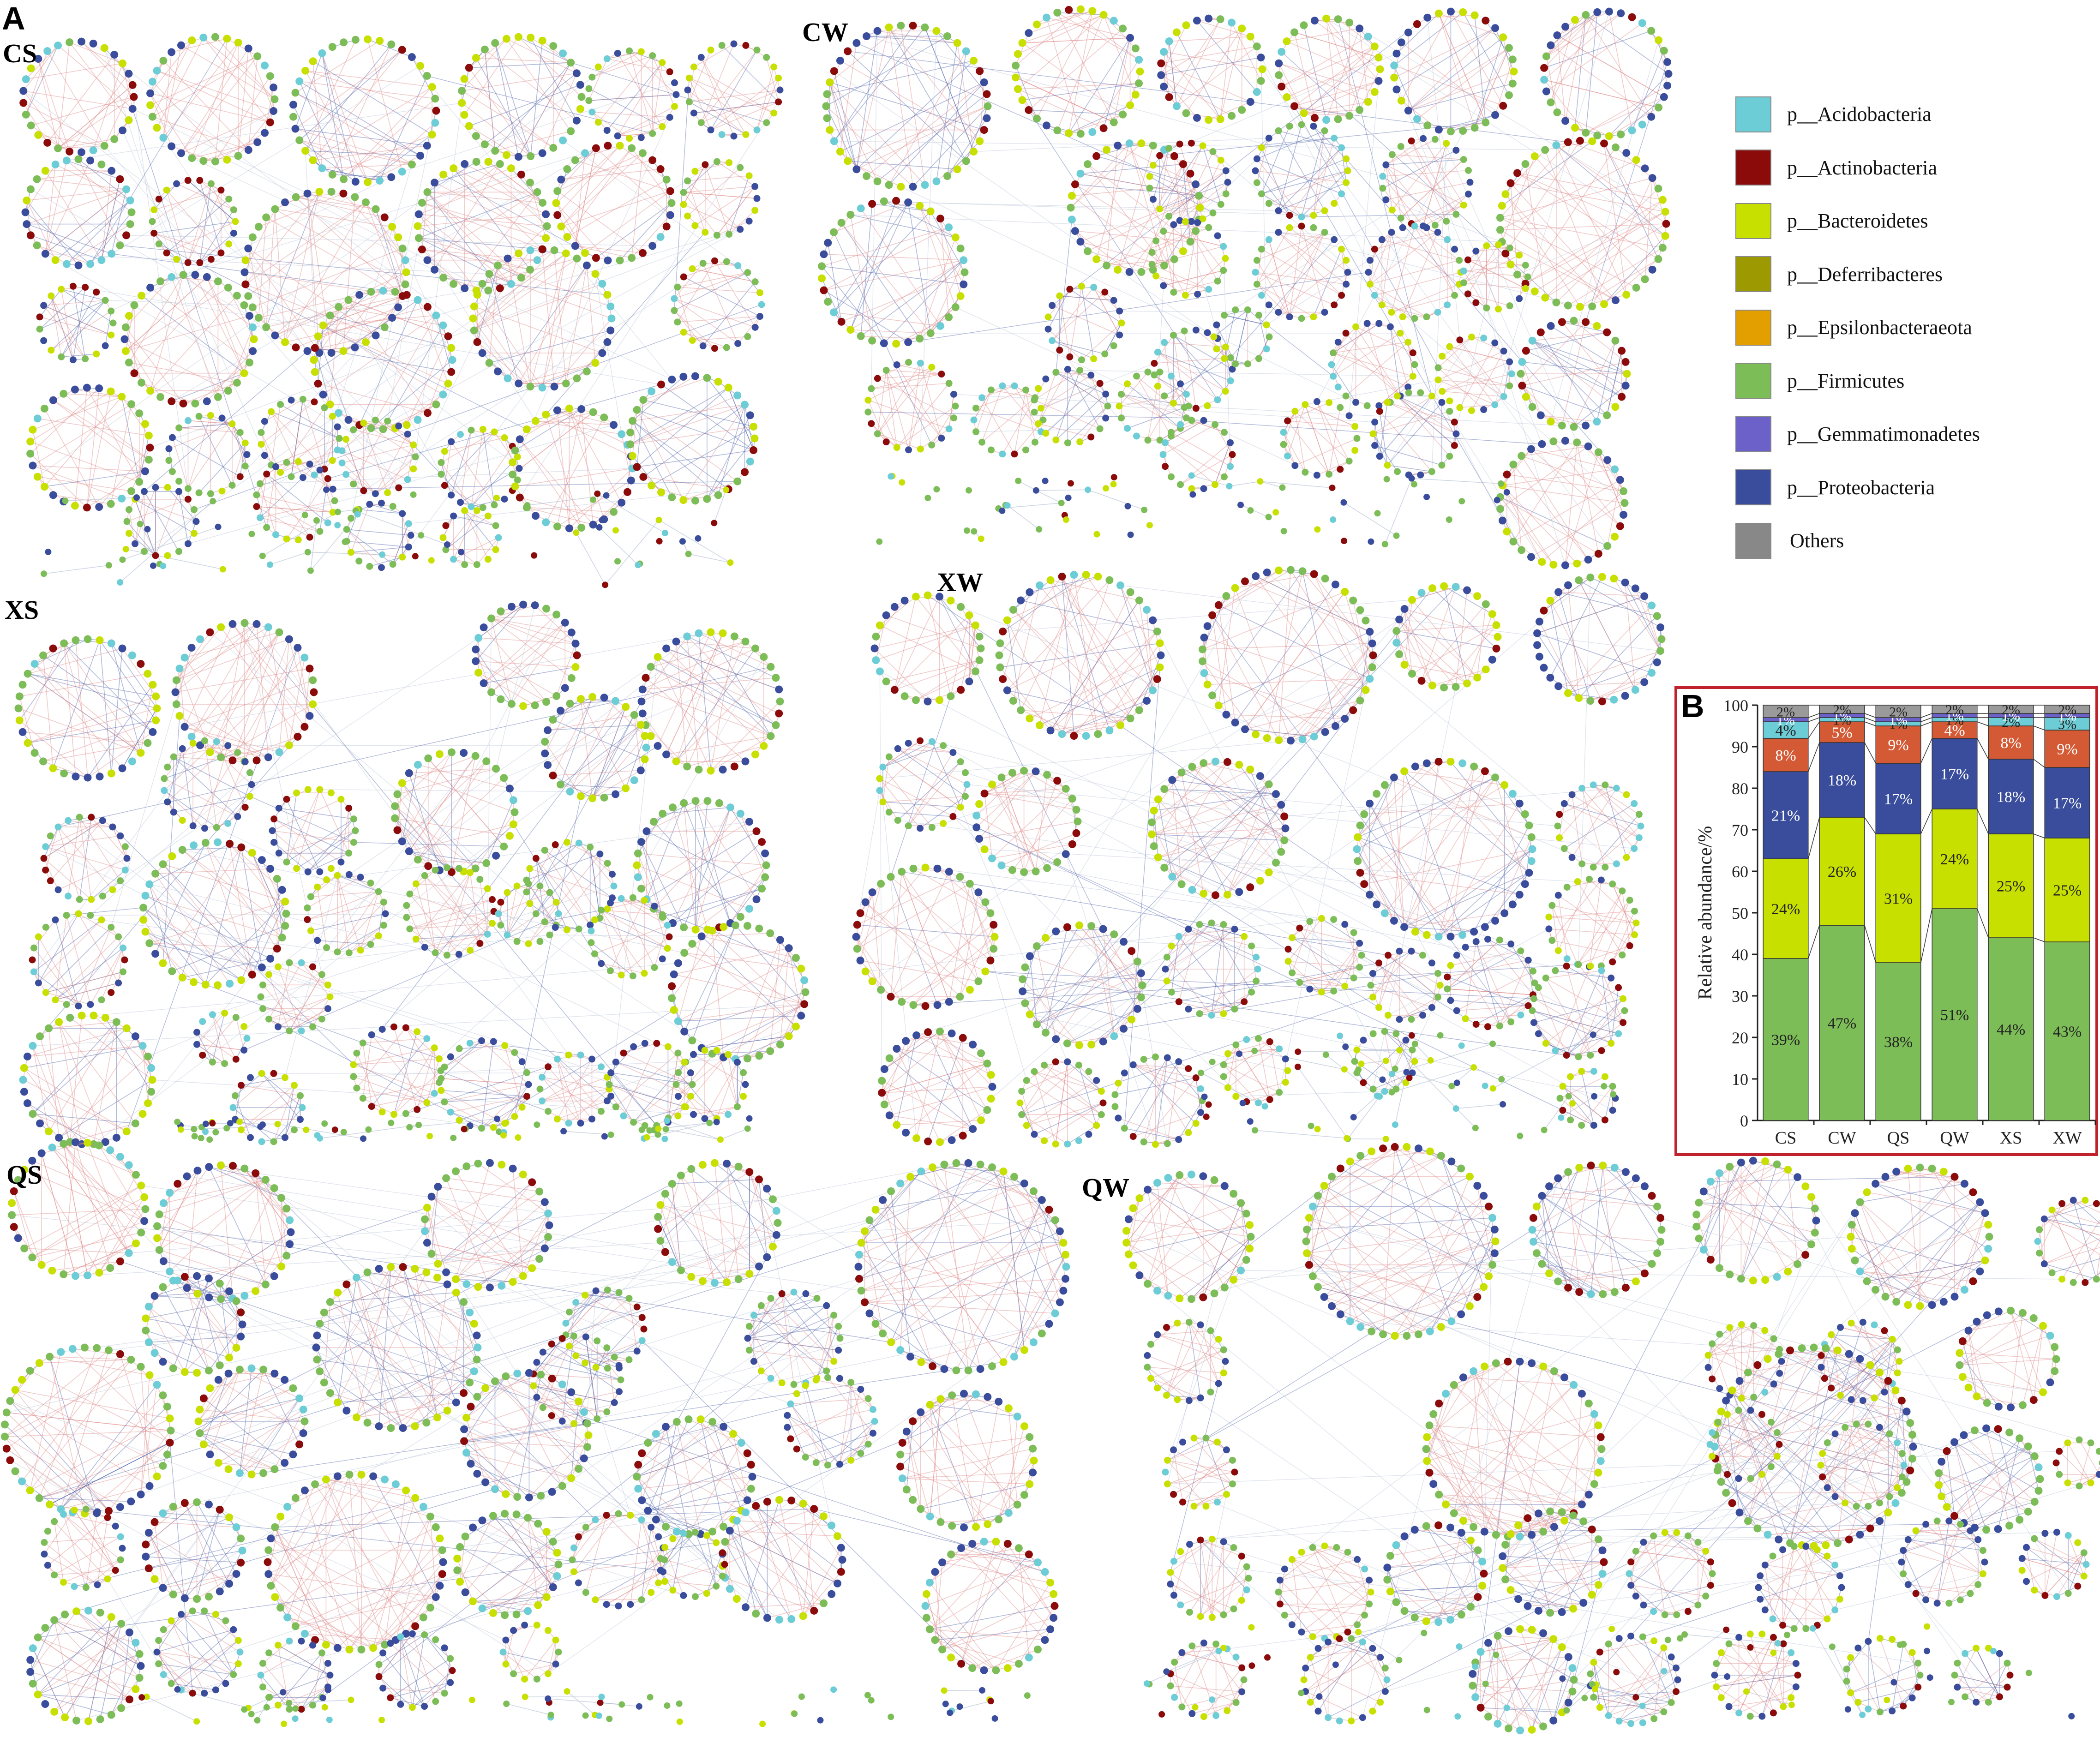 This screenshot has width=2100, height=1737. I want to click on legend-item-actinobacteria: p__Actinobacteria, so click(1906, 168).